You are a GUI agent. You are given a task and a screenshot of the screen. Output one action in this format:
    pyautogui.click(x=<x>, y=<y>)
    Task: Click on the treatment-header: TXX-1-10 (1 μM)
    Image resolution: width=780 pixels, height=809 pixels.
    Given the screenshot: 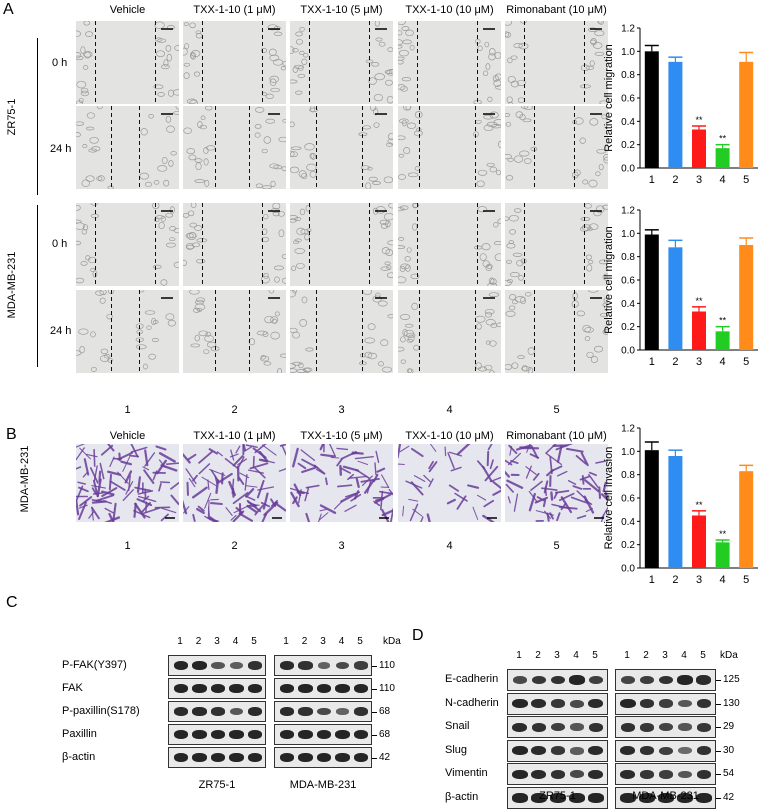 What is the action you would take?
    pyautogui.click(x=234, y=10)
    